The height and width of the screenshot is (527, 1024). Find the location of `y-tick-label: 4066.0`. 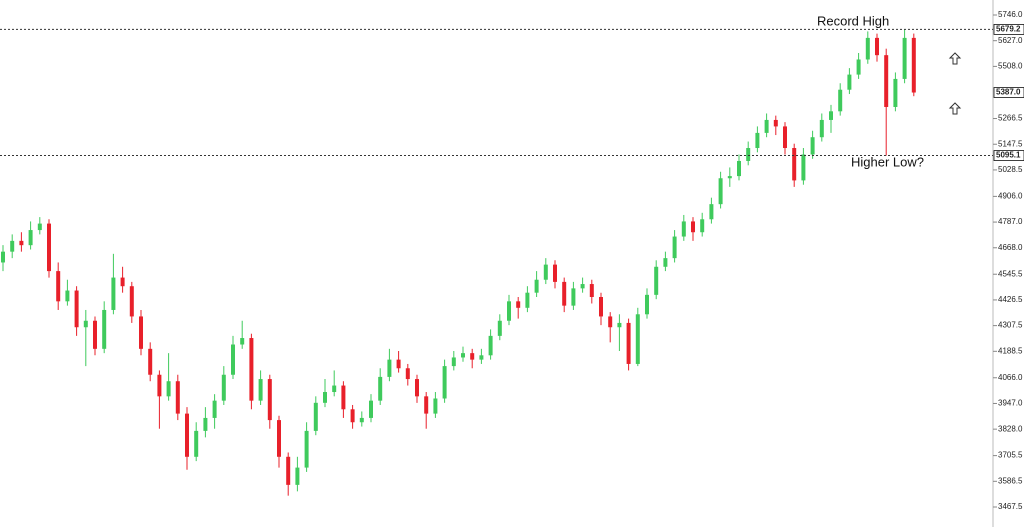

y-tick-label: 4066.0 is located at coordinates (1010, 377).